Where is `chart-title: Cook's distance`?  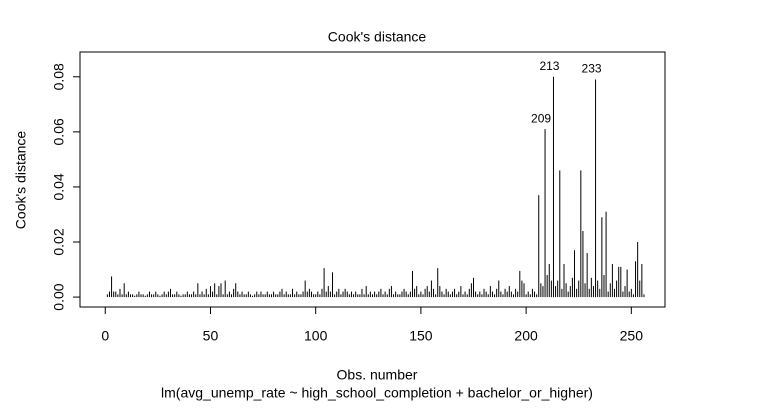 chart-title: Cook's distance is located at coordinates (377, 37).